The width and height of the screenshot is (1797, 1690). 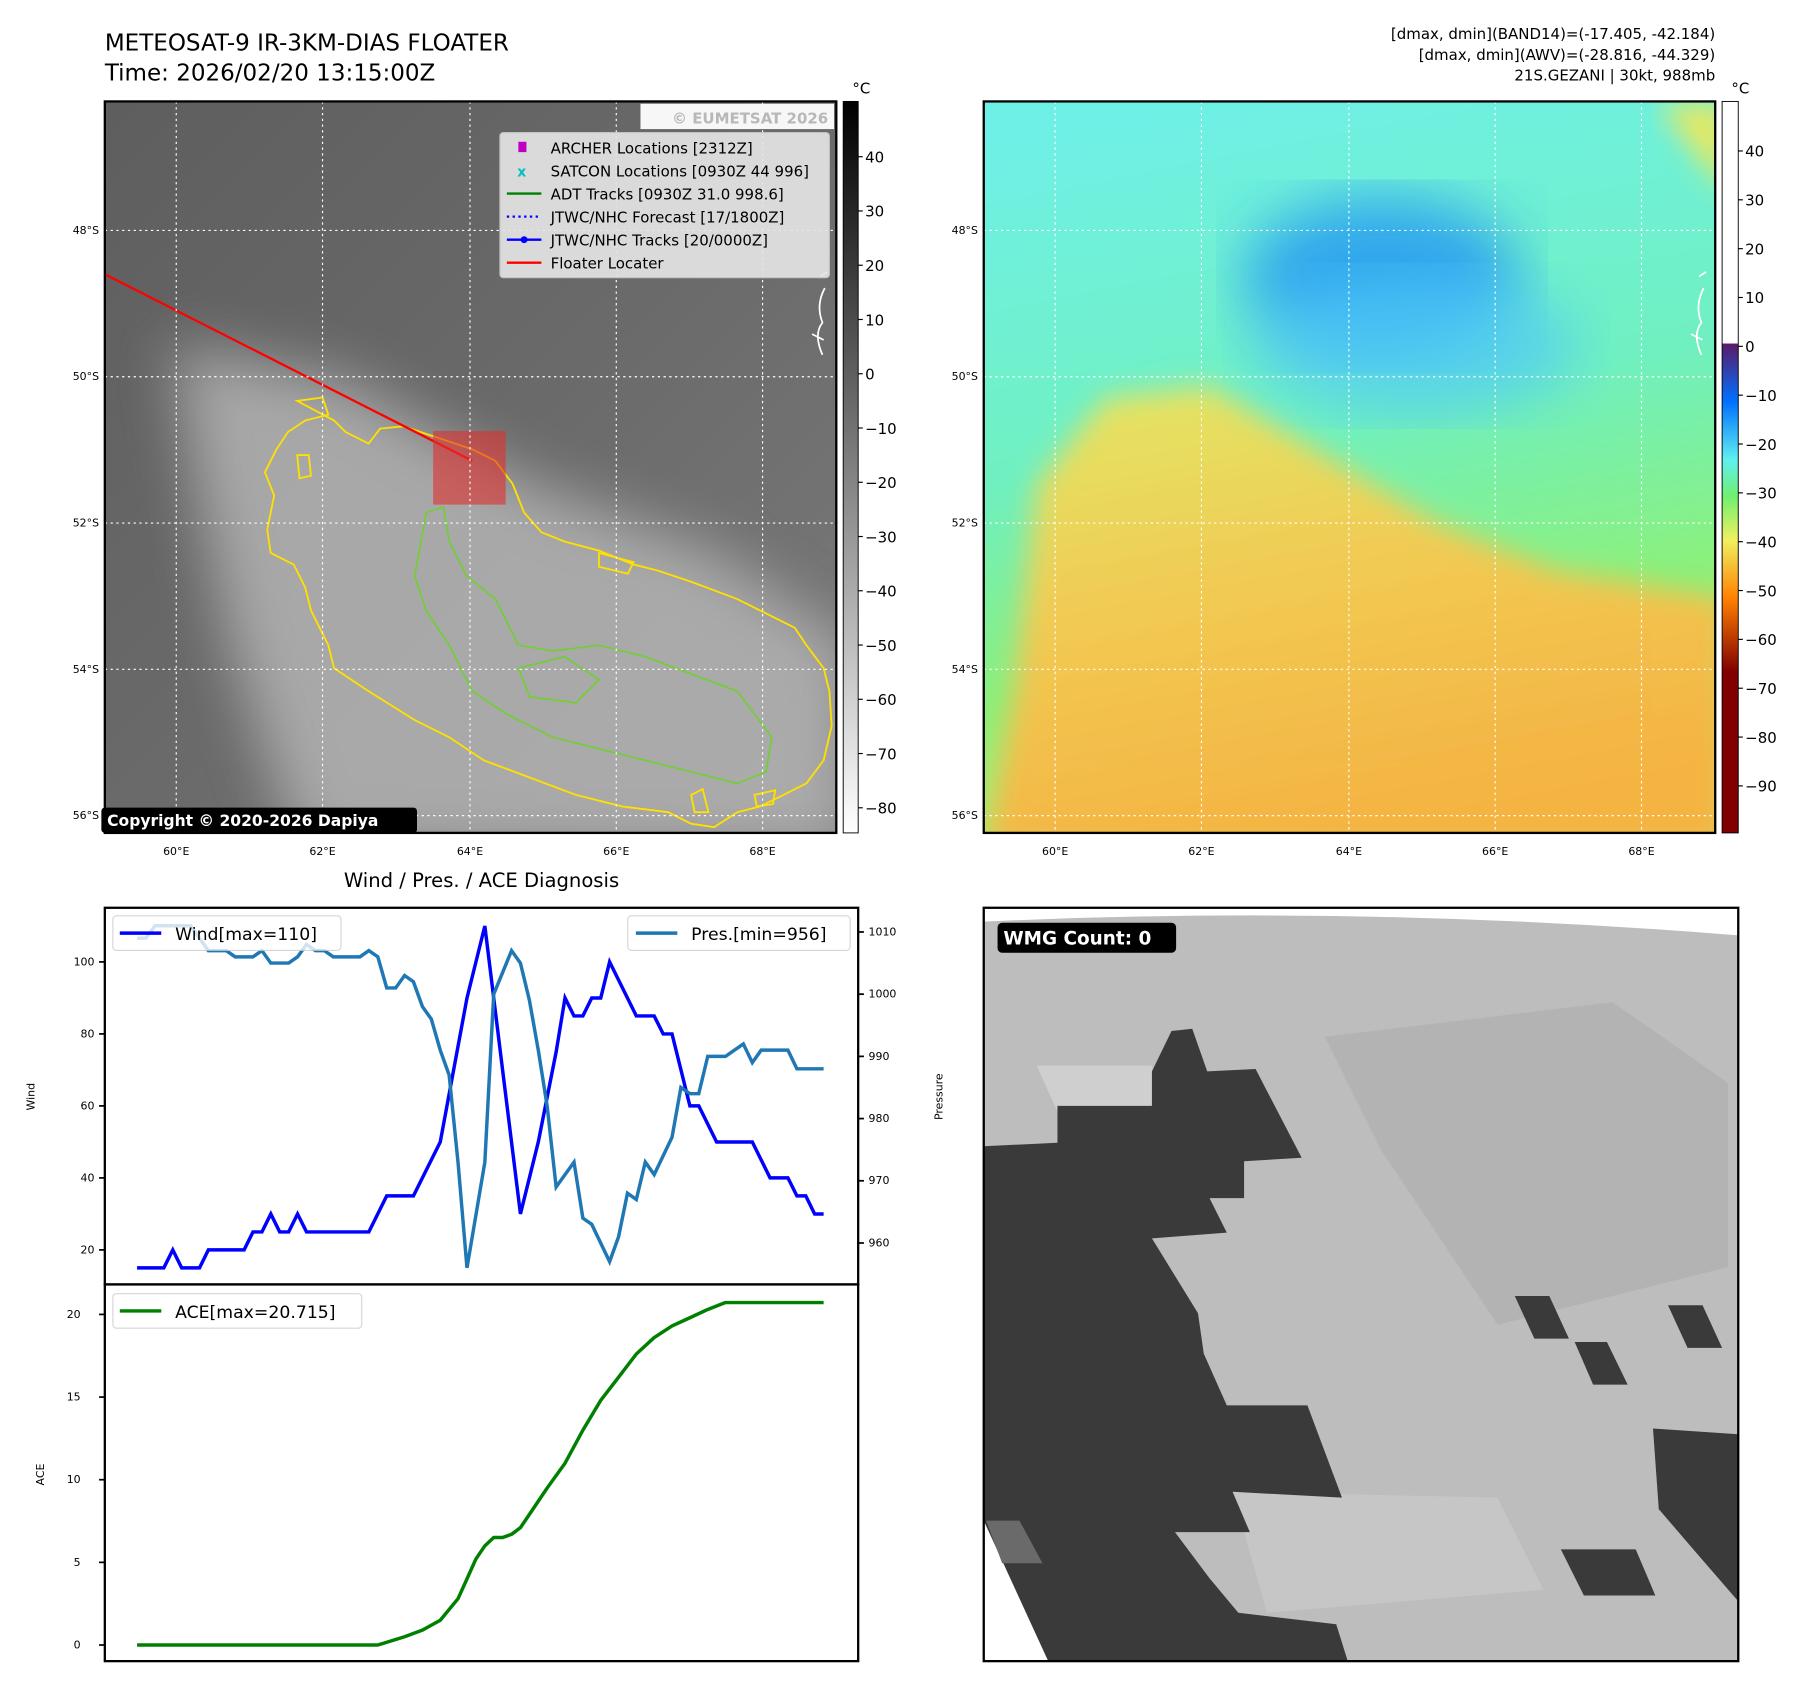 I want to click on figure-title: METEOSAT-9 IR-3KM-DIAS FLOATER, so click(x=307, y=44).